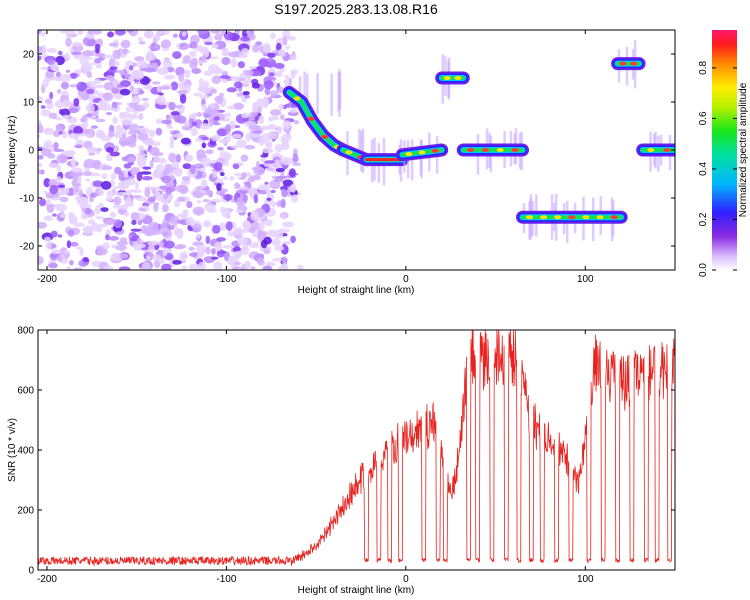 This screenshot has height=600, width=750. Describe the element at coordinates (27, 199) in the screenshot. I see `y-tick-label: -10` at that location.